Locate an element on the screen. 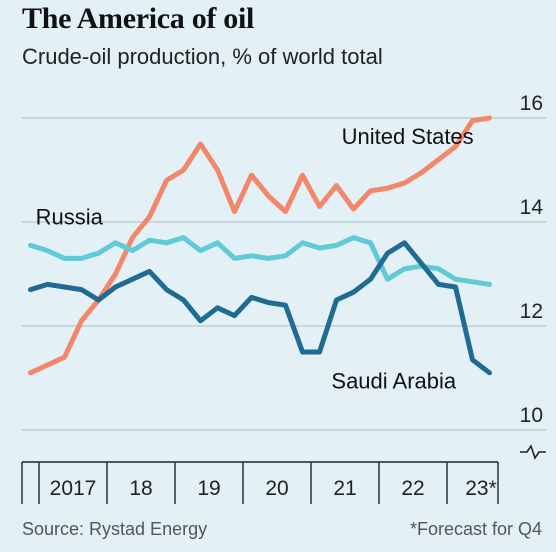 This screenshot has width=556, height=552. y-tick-label: 16 is located at coordinates (531, 103).